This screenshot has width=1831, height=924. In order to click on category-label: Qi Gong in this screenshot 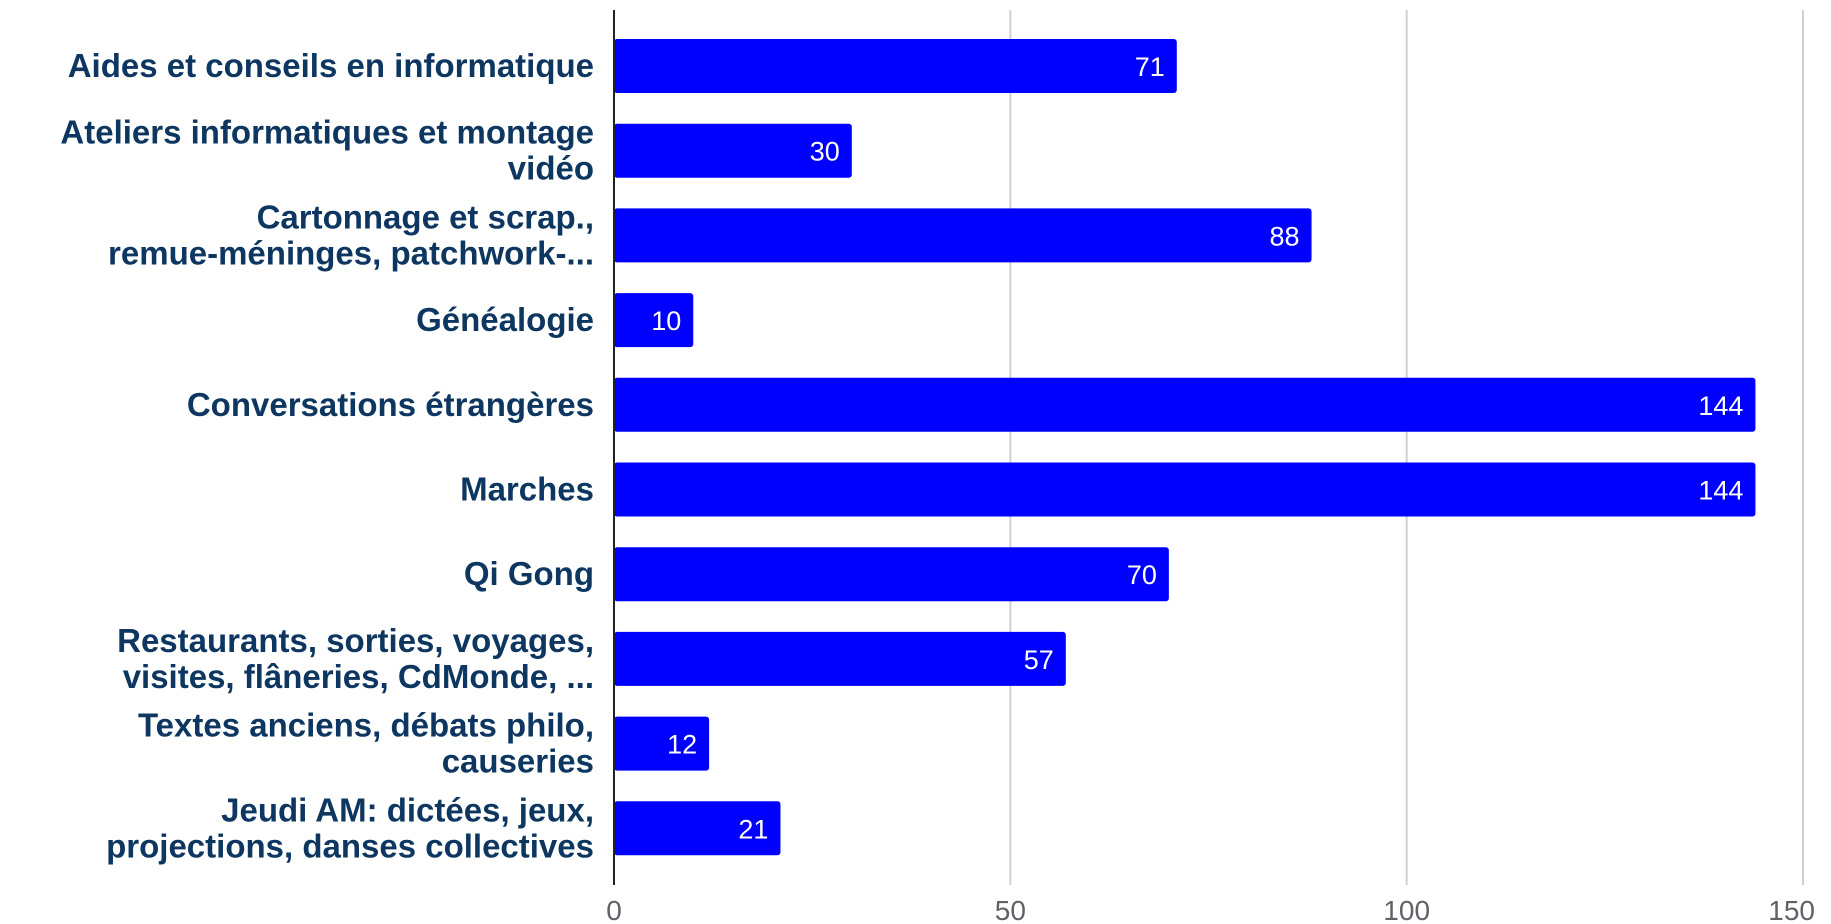, I will do `click(529, 573)`.